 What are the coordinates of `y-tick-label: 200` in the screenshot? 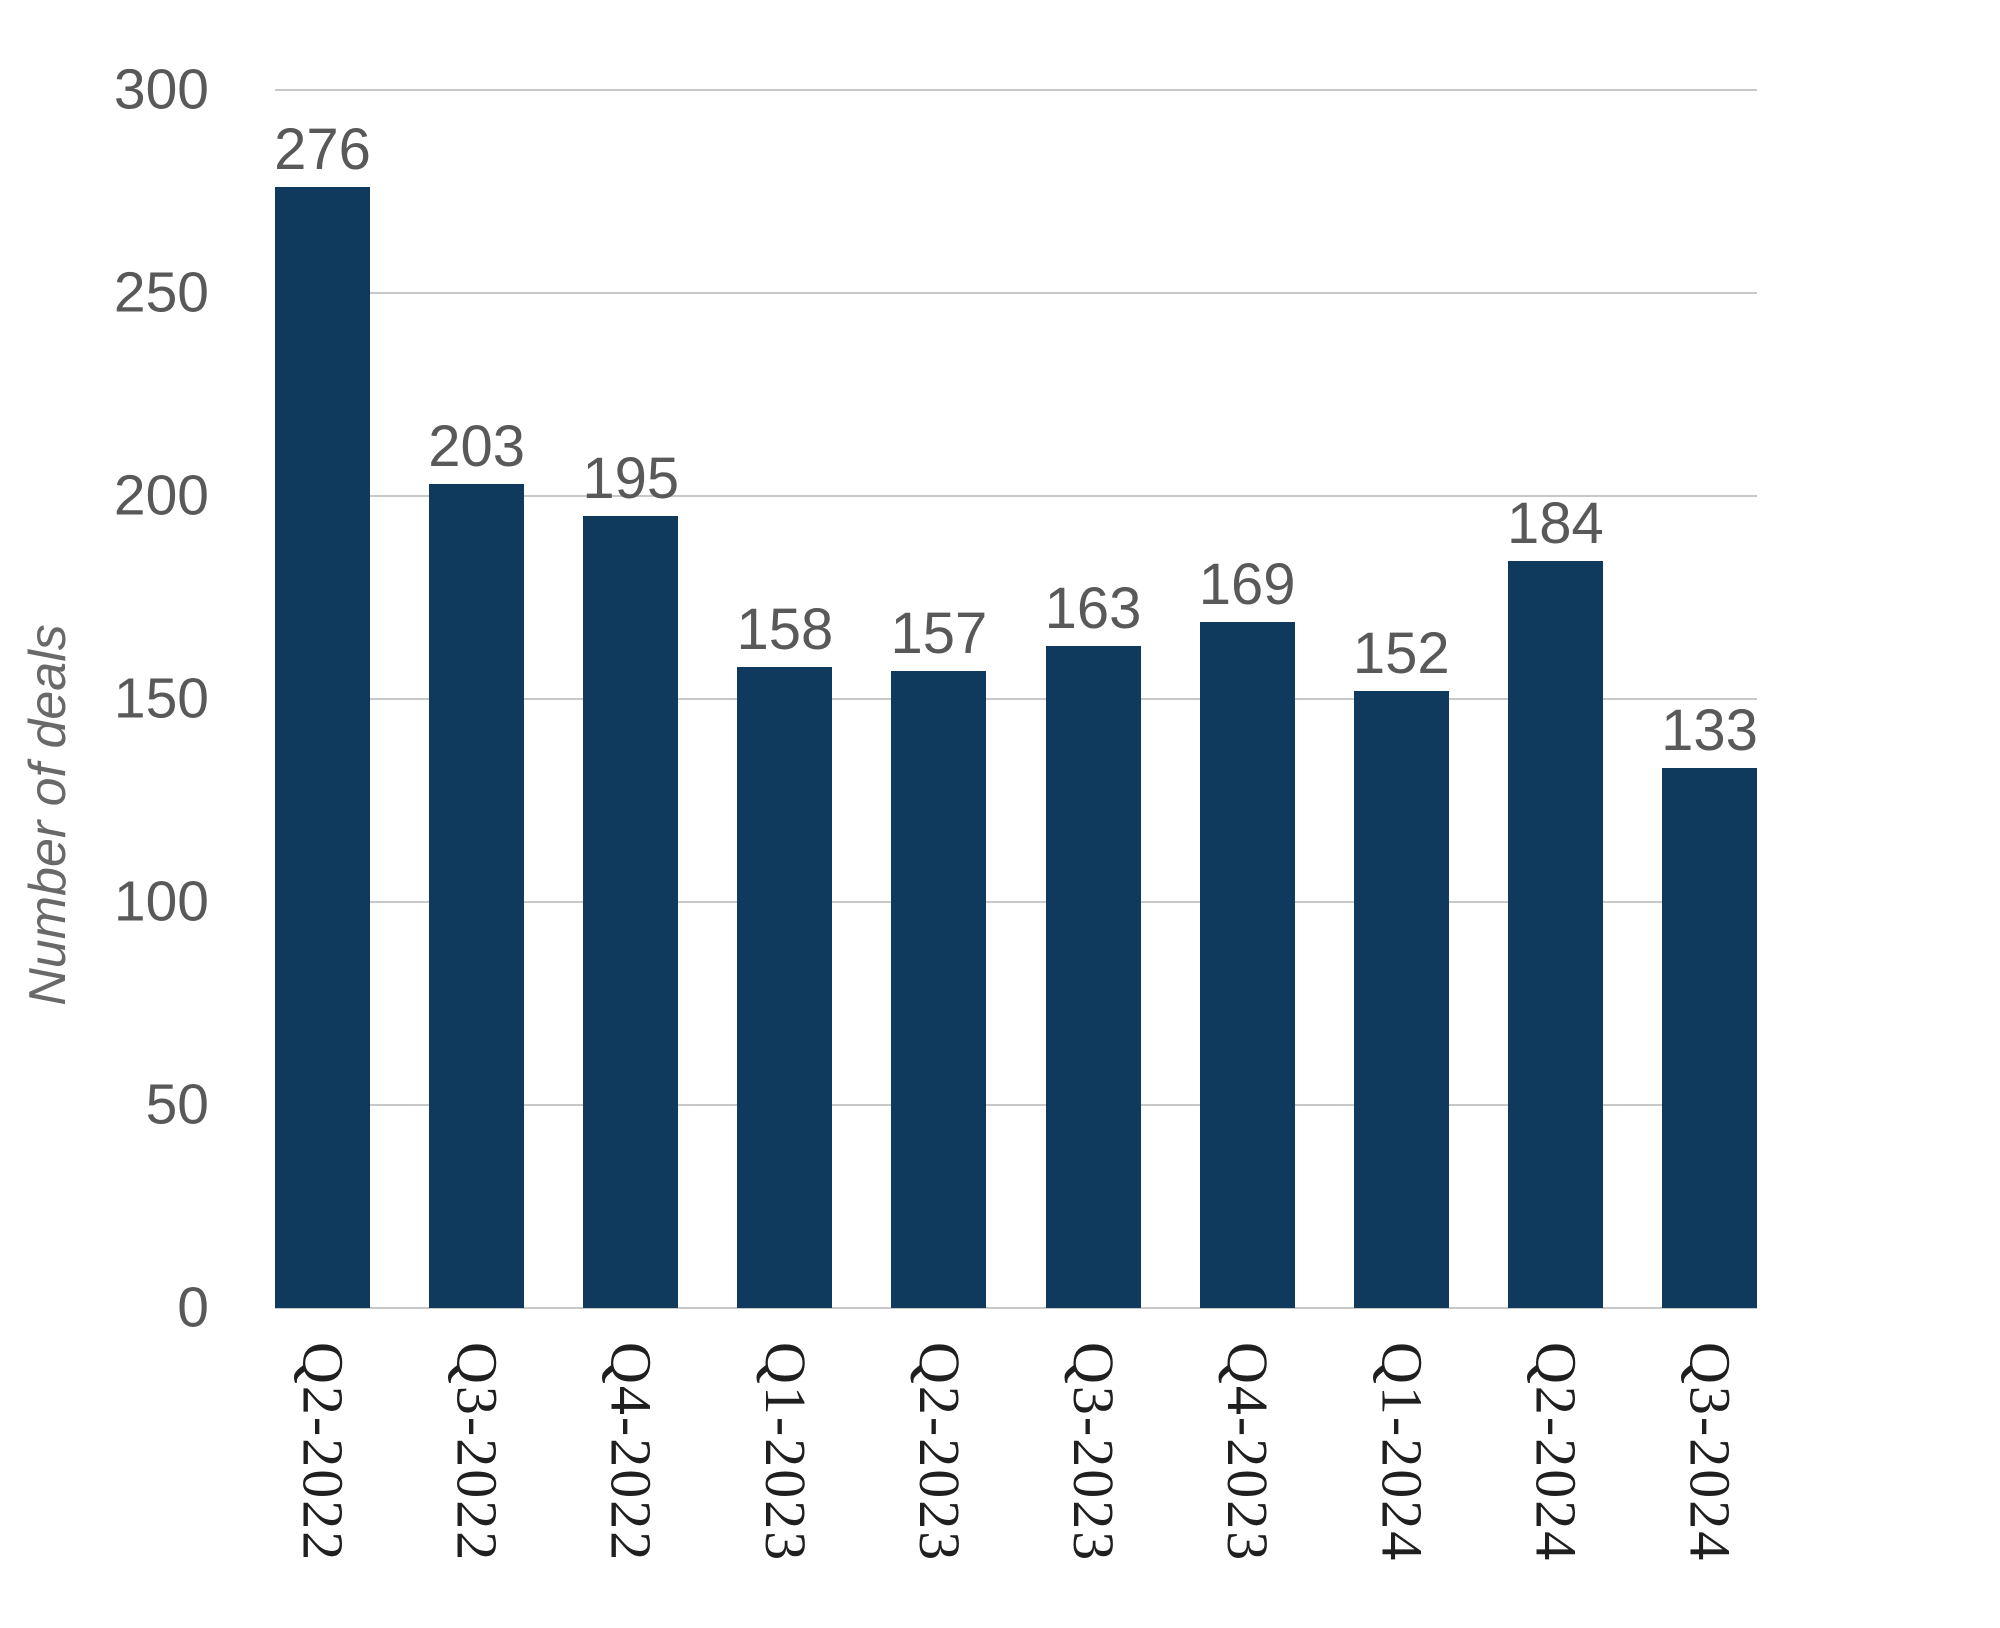 It's located at (161, 495).